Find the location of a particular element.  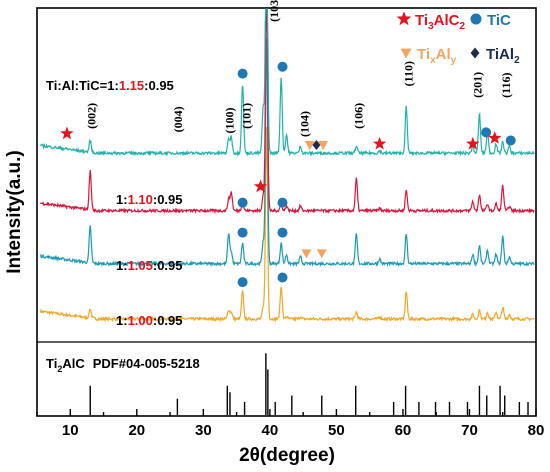

plane-label: (104) is located at coordinates (304, 124).